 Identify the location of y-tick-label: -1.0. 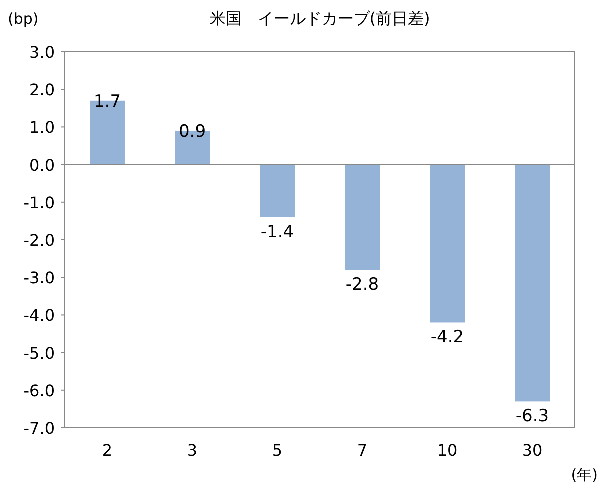
(39, 202).